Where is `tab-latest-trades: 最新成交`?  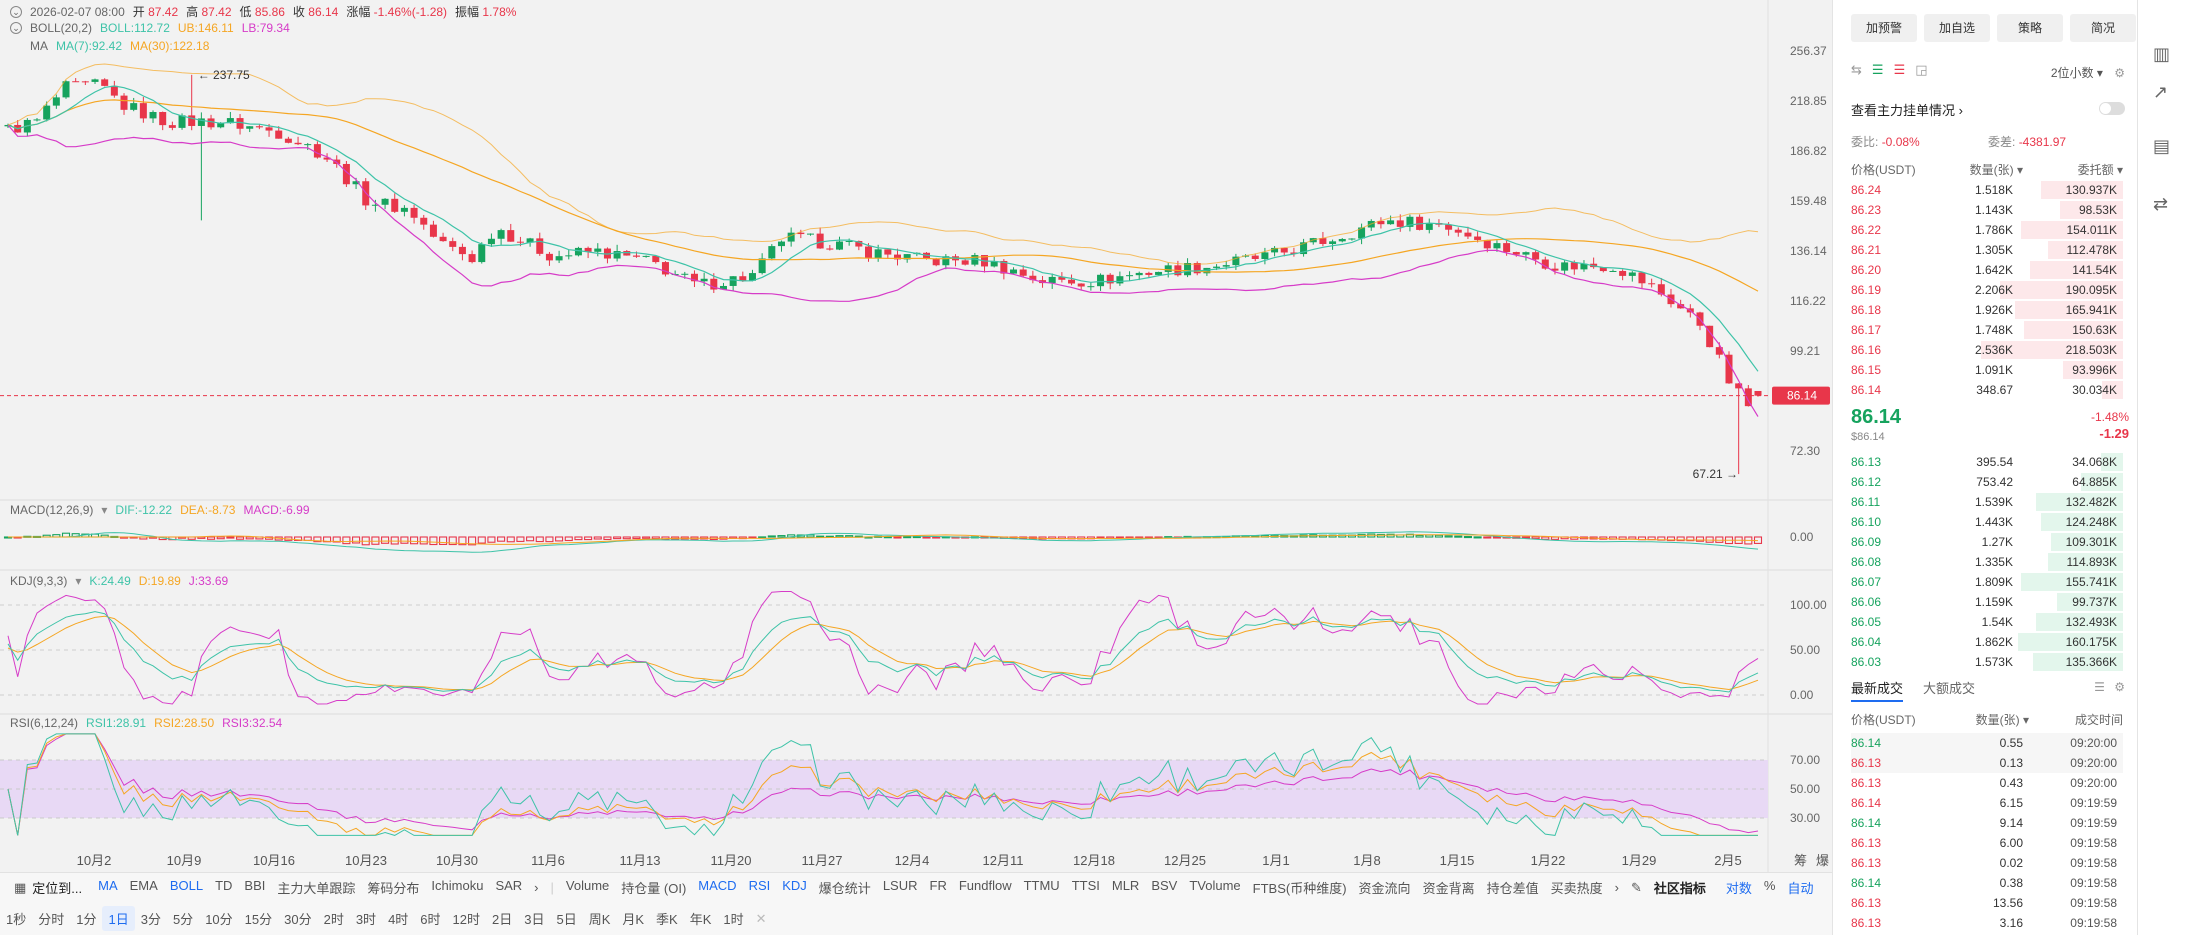
tab-latest-trades: 最新成交 is located at coordinates (1877, 690).